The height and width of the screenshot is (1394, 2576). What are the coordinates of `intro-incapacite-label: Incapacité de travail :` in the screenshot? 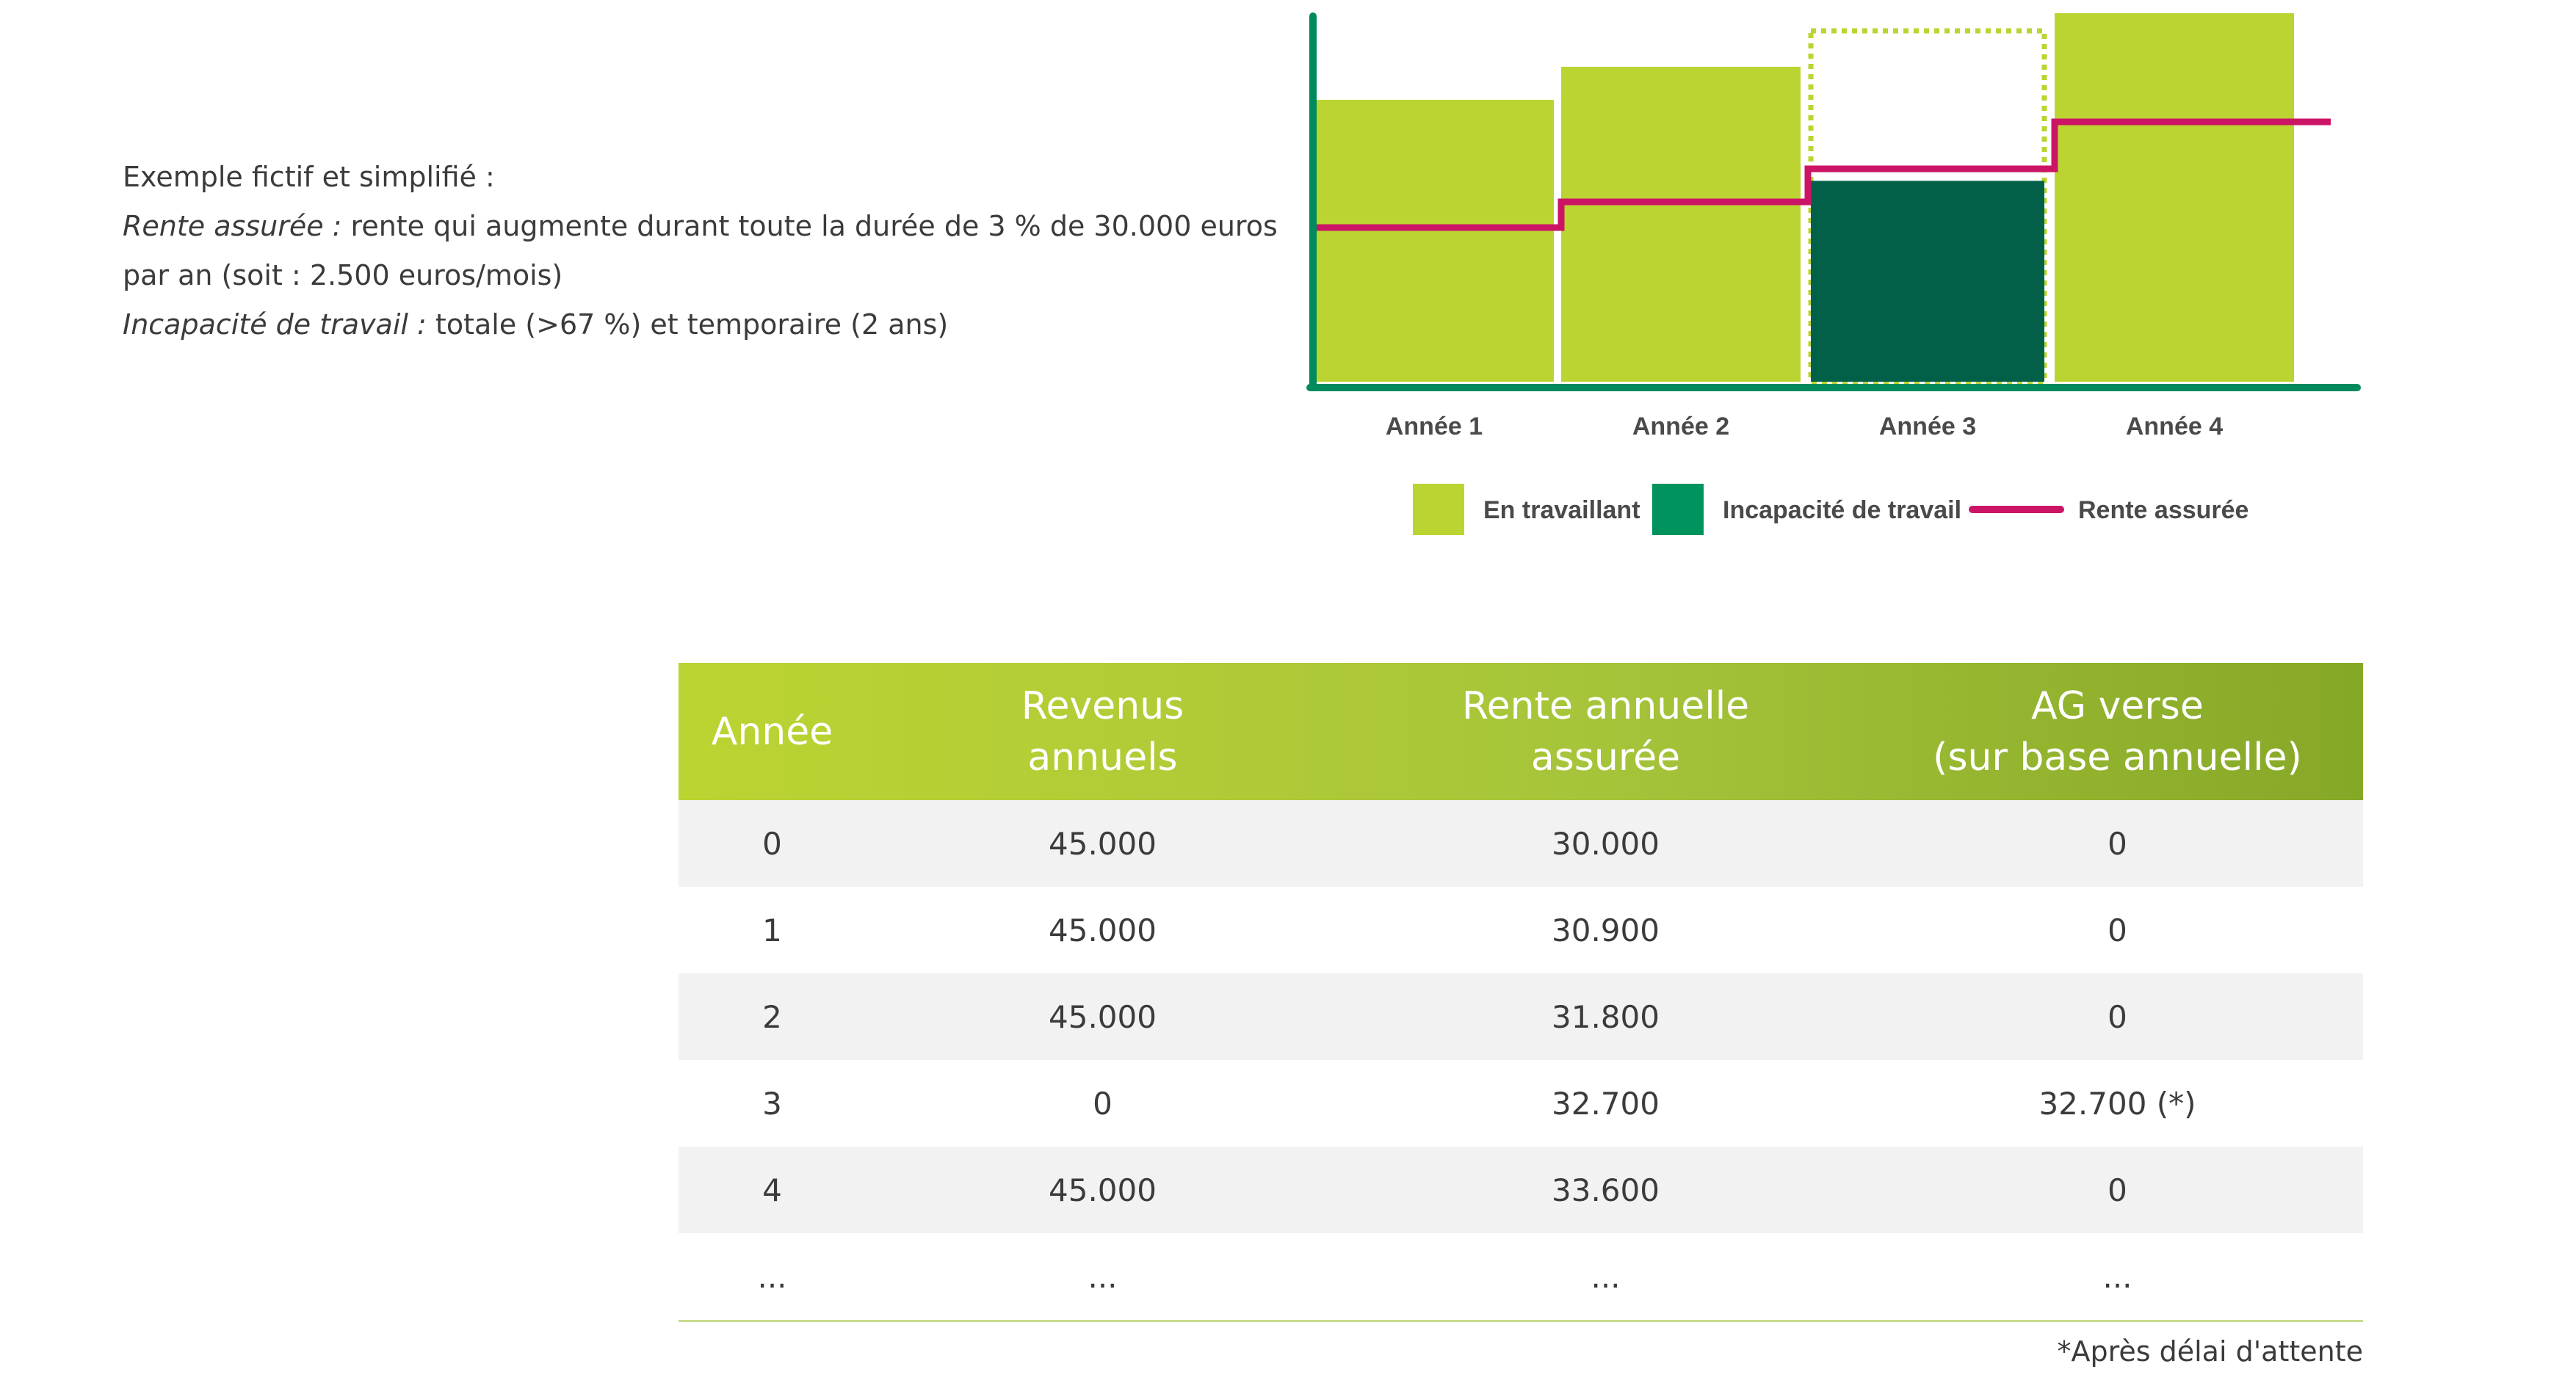 It's located at (275, 325).